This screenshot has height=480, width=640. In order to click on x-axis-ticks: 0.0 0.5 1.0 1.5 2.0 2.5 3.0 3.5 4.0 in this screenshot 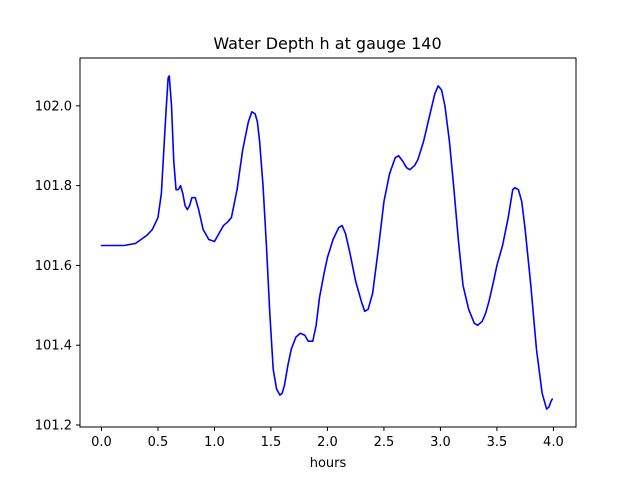, I will do `click(327, 438)`.